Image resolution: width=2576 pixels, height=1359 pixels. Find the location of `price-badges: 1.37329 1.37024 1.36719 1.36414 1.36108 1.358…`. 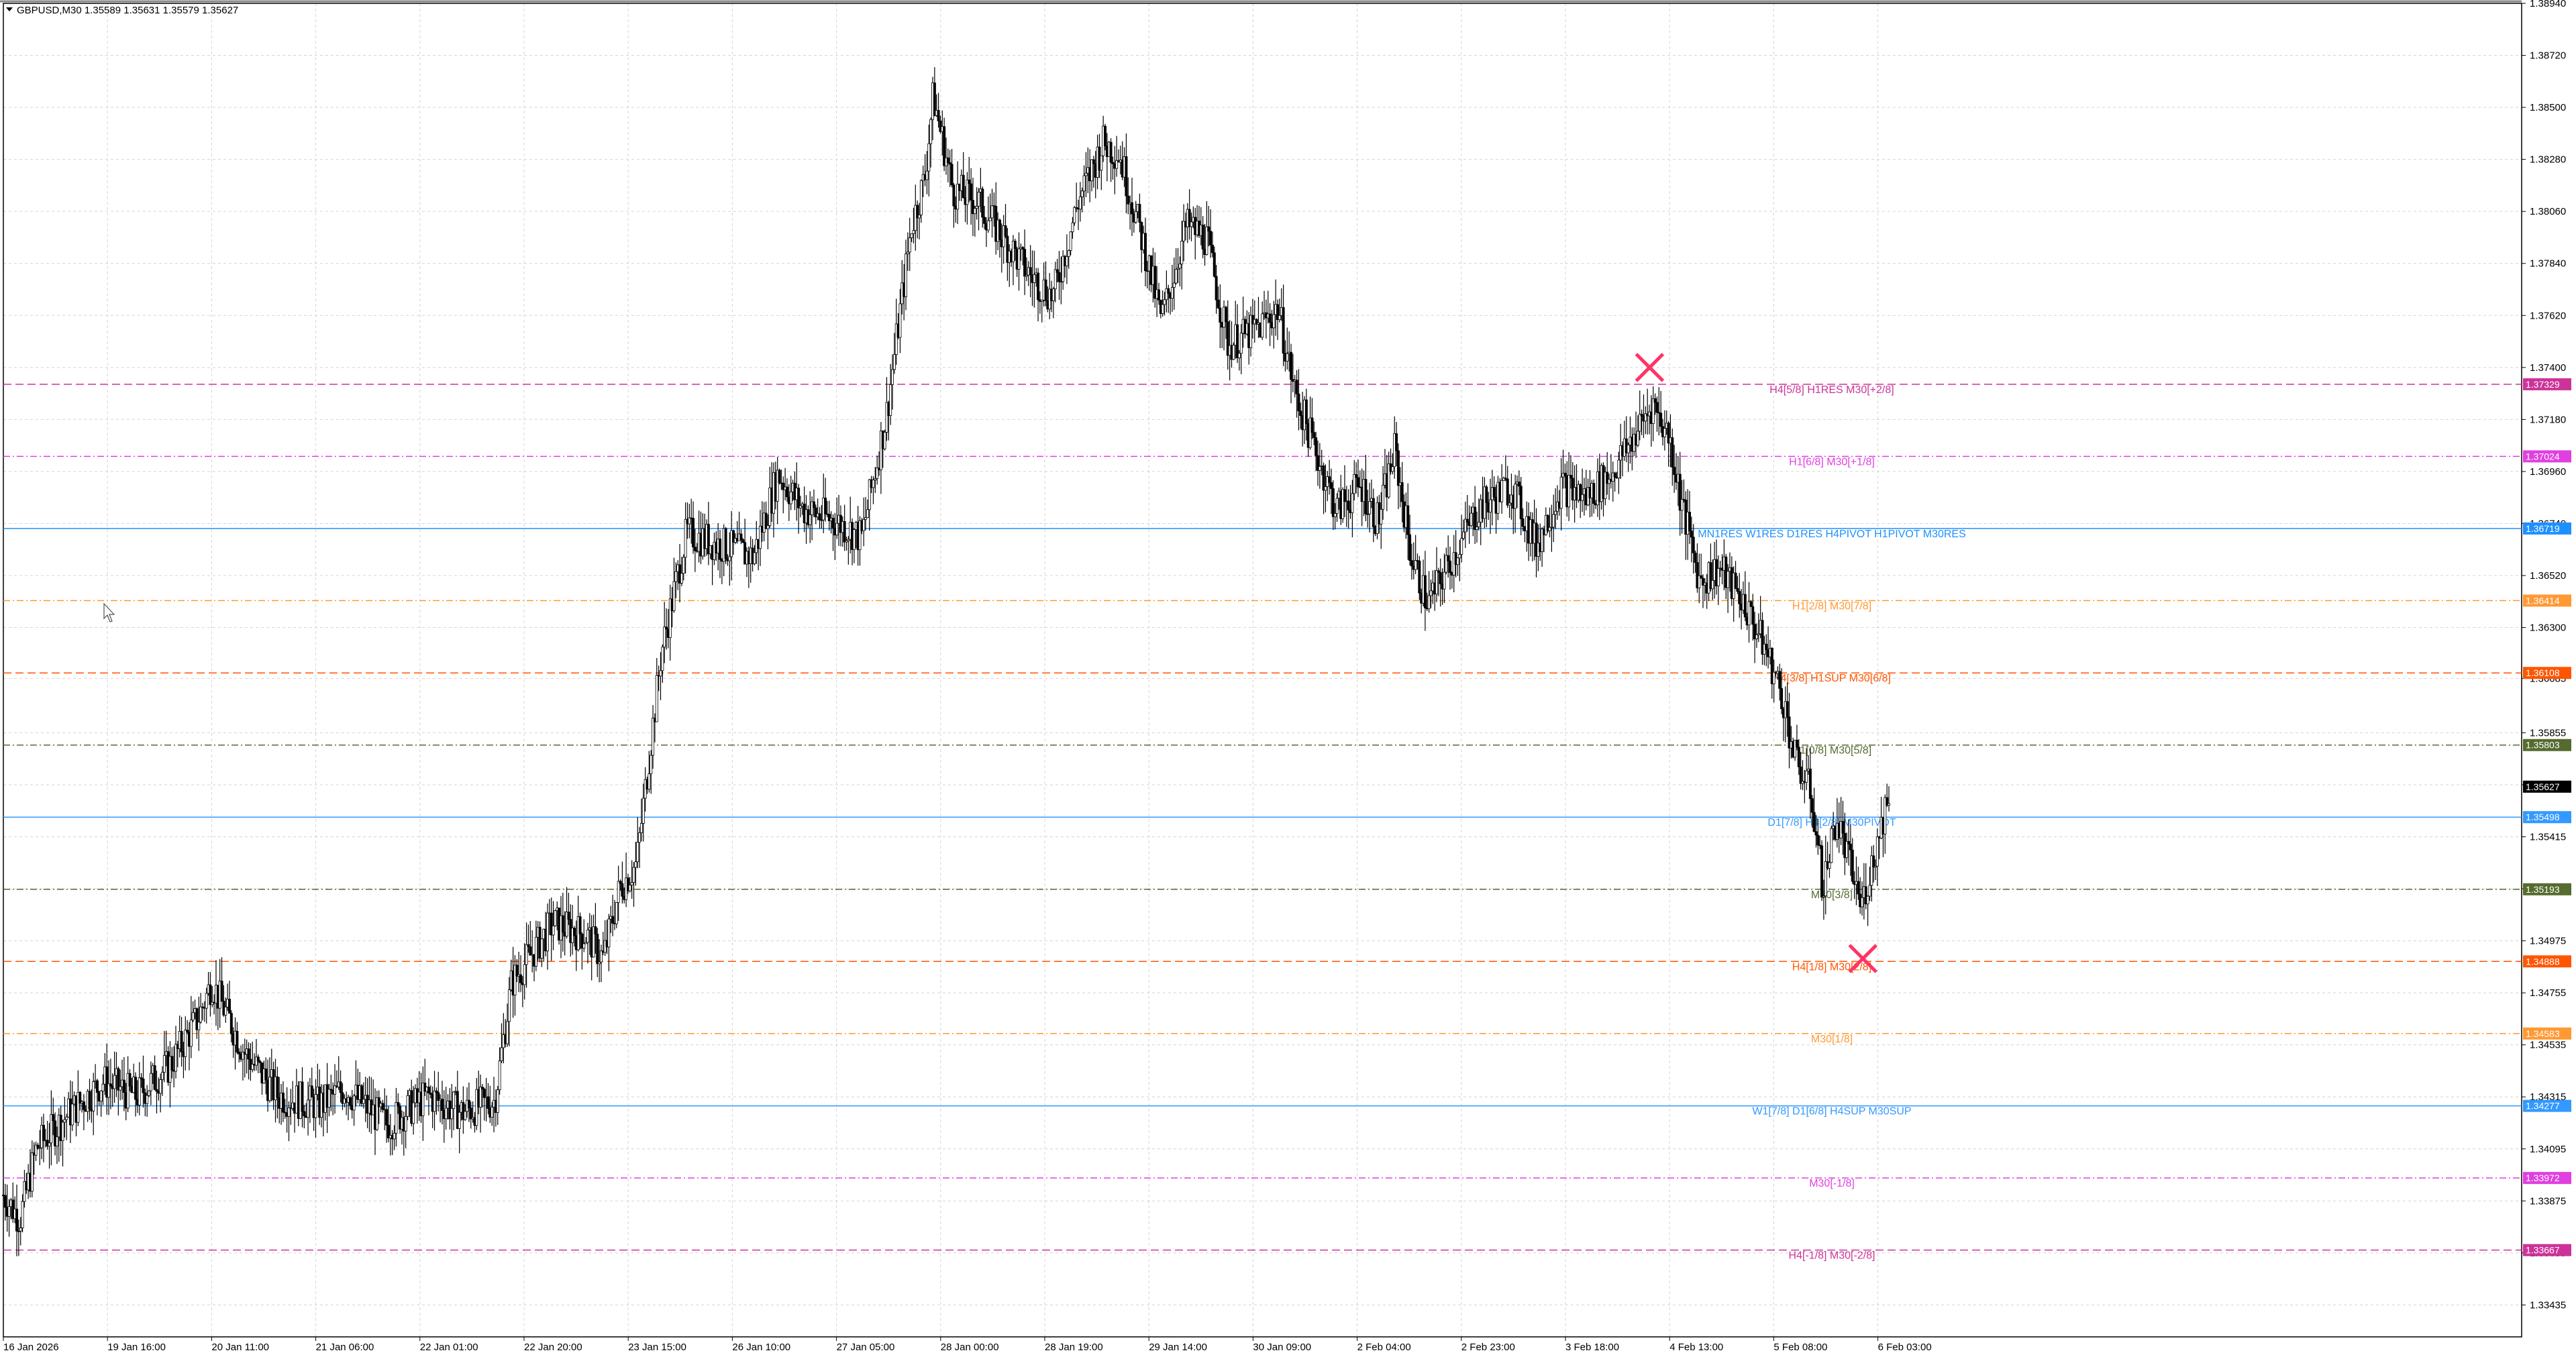

price-badges: 1.37329 1.37024 1.36719 1.36414 1.36108 1.358… is located at coordinates (2547, 817).